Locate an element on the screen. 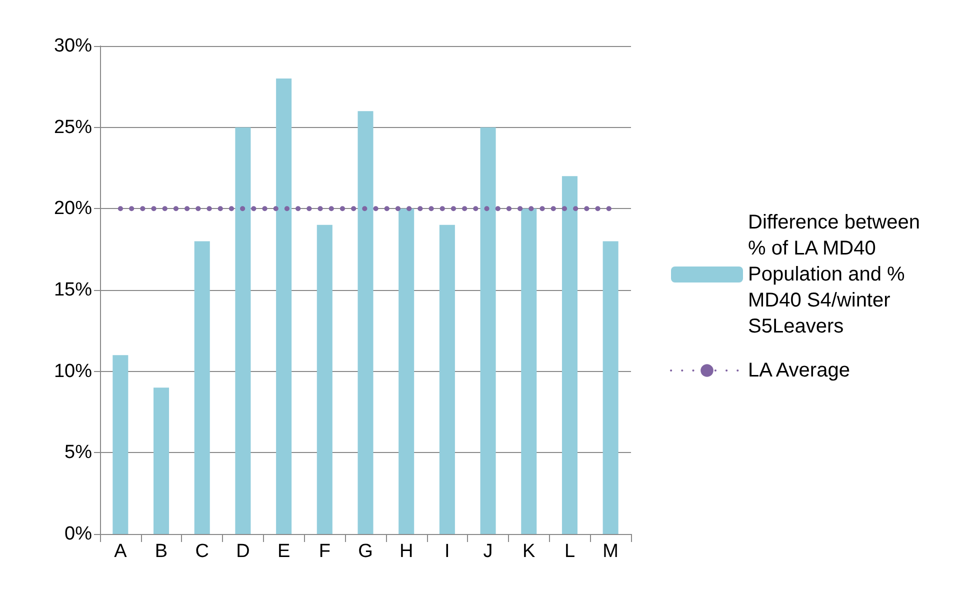 The image size is (976, 593). x-tick-label: K is located at coordinates (529, 551).